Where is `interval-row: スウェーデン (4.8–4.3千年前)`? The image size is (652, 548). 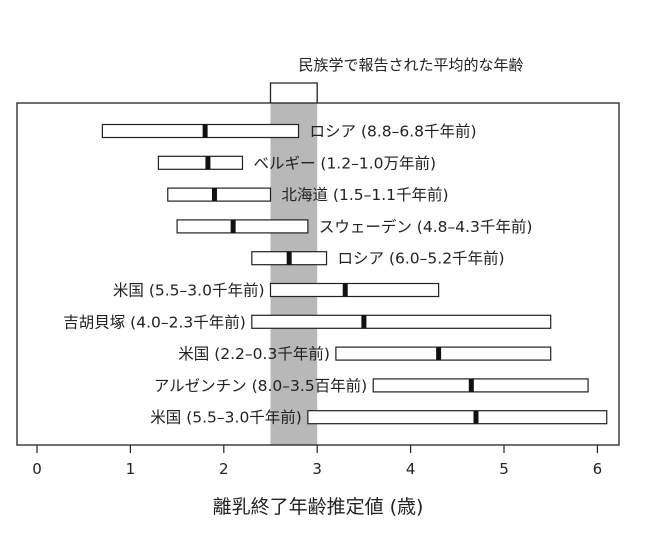 interval-row: スウェーデン (4.8–4.3千年前) is located at coordinates (354, 226).